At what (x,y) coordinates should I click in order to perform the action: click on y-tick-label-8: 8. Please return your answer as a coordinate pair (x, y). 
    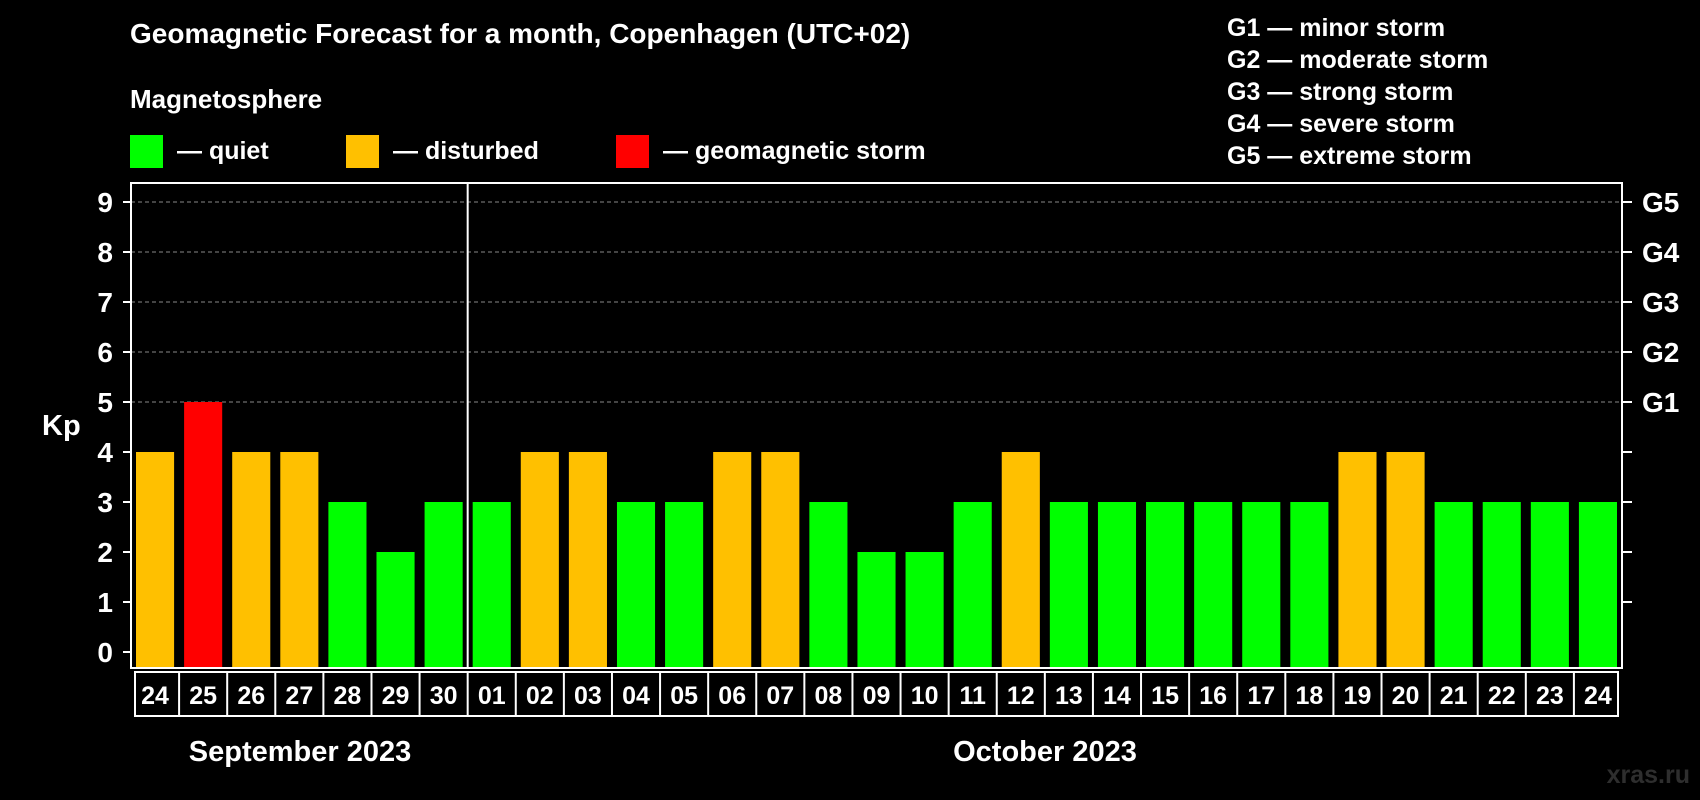
    Looking at the image, I should click on (105, 252).